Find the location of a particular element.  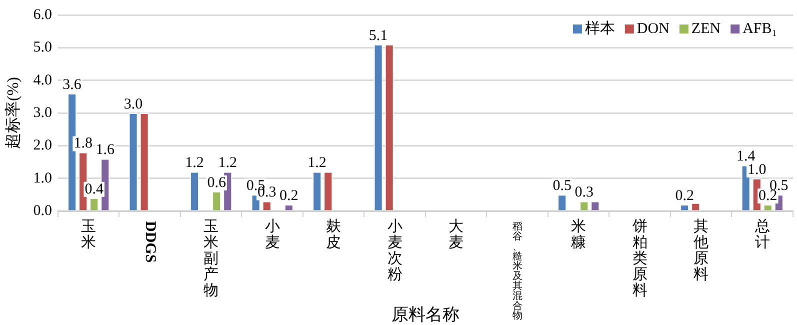

data-label: 3.0 is located at coordinates (133, 104).